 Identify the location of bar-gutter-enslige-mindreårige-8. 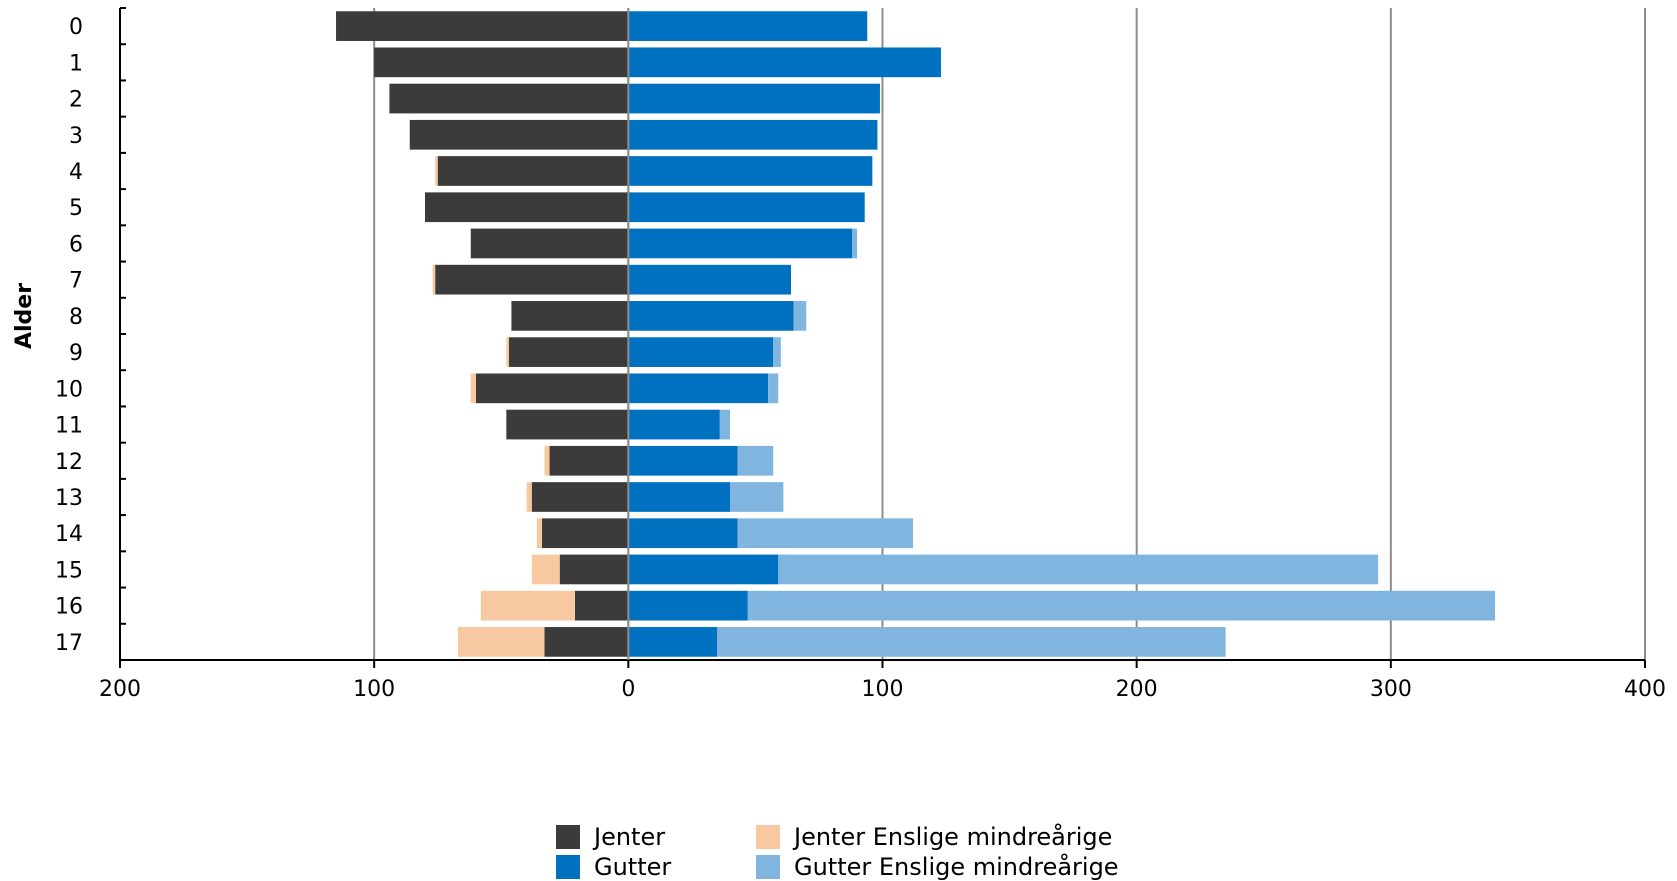
(800, 316).